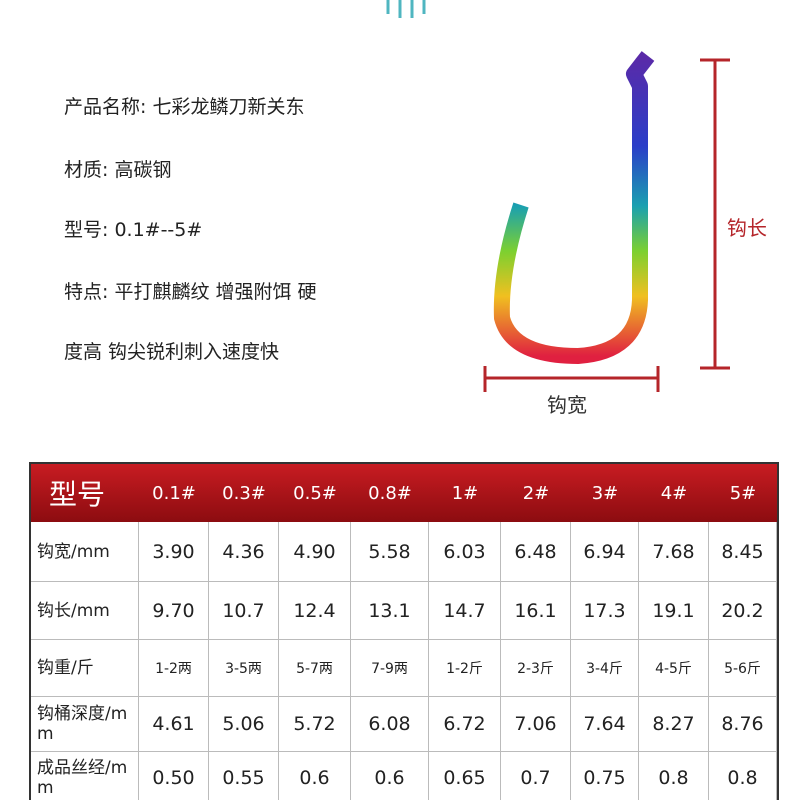 This screenshot has width=800, height=800. I want to click on table-cell: 0.75, so click(605, 776).